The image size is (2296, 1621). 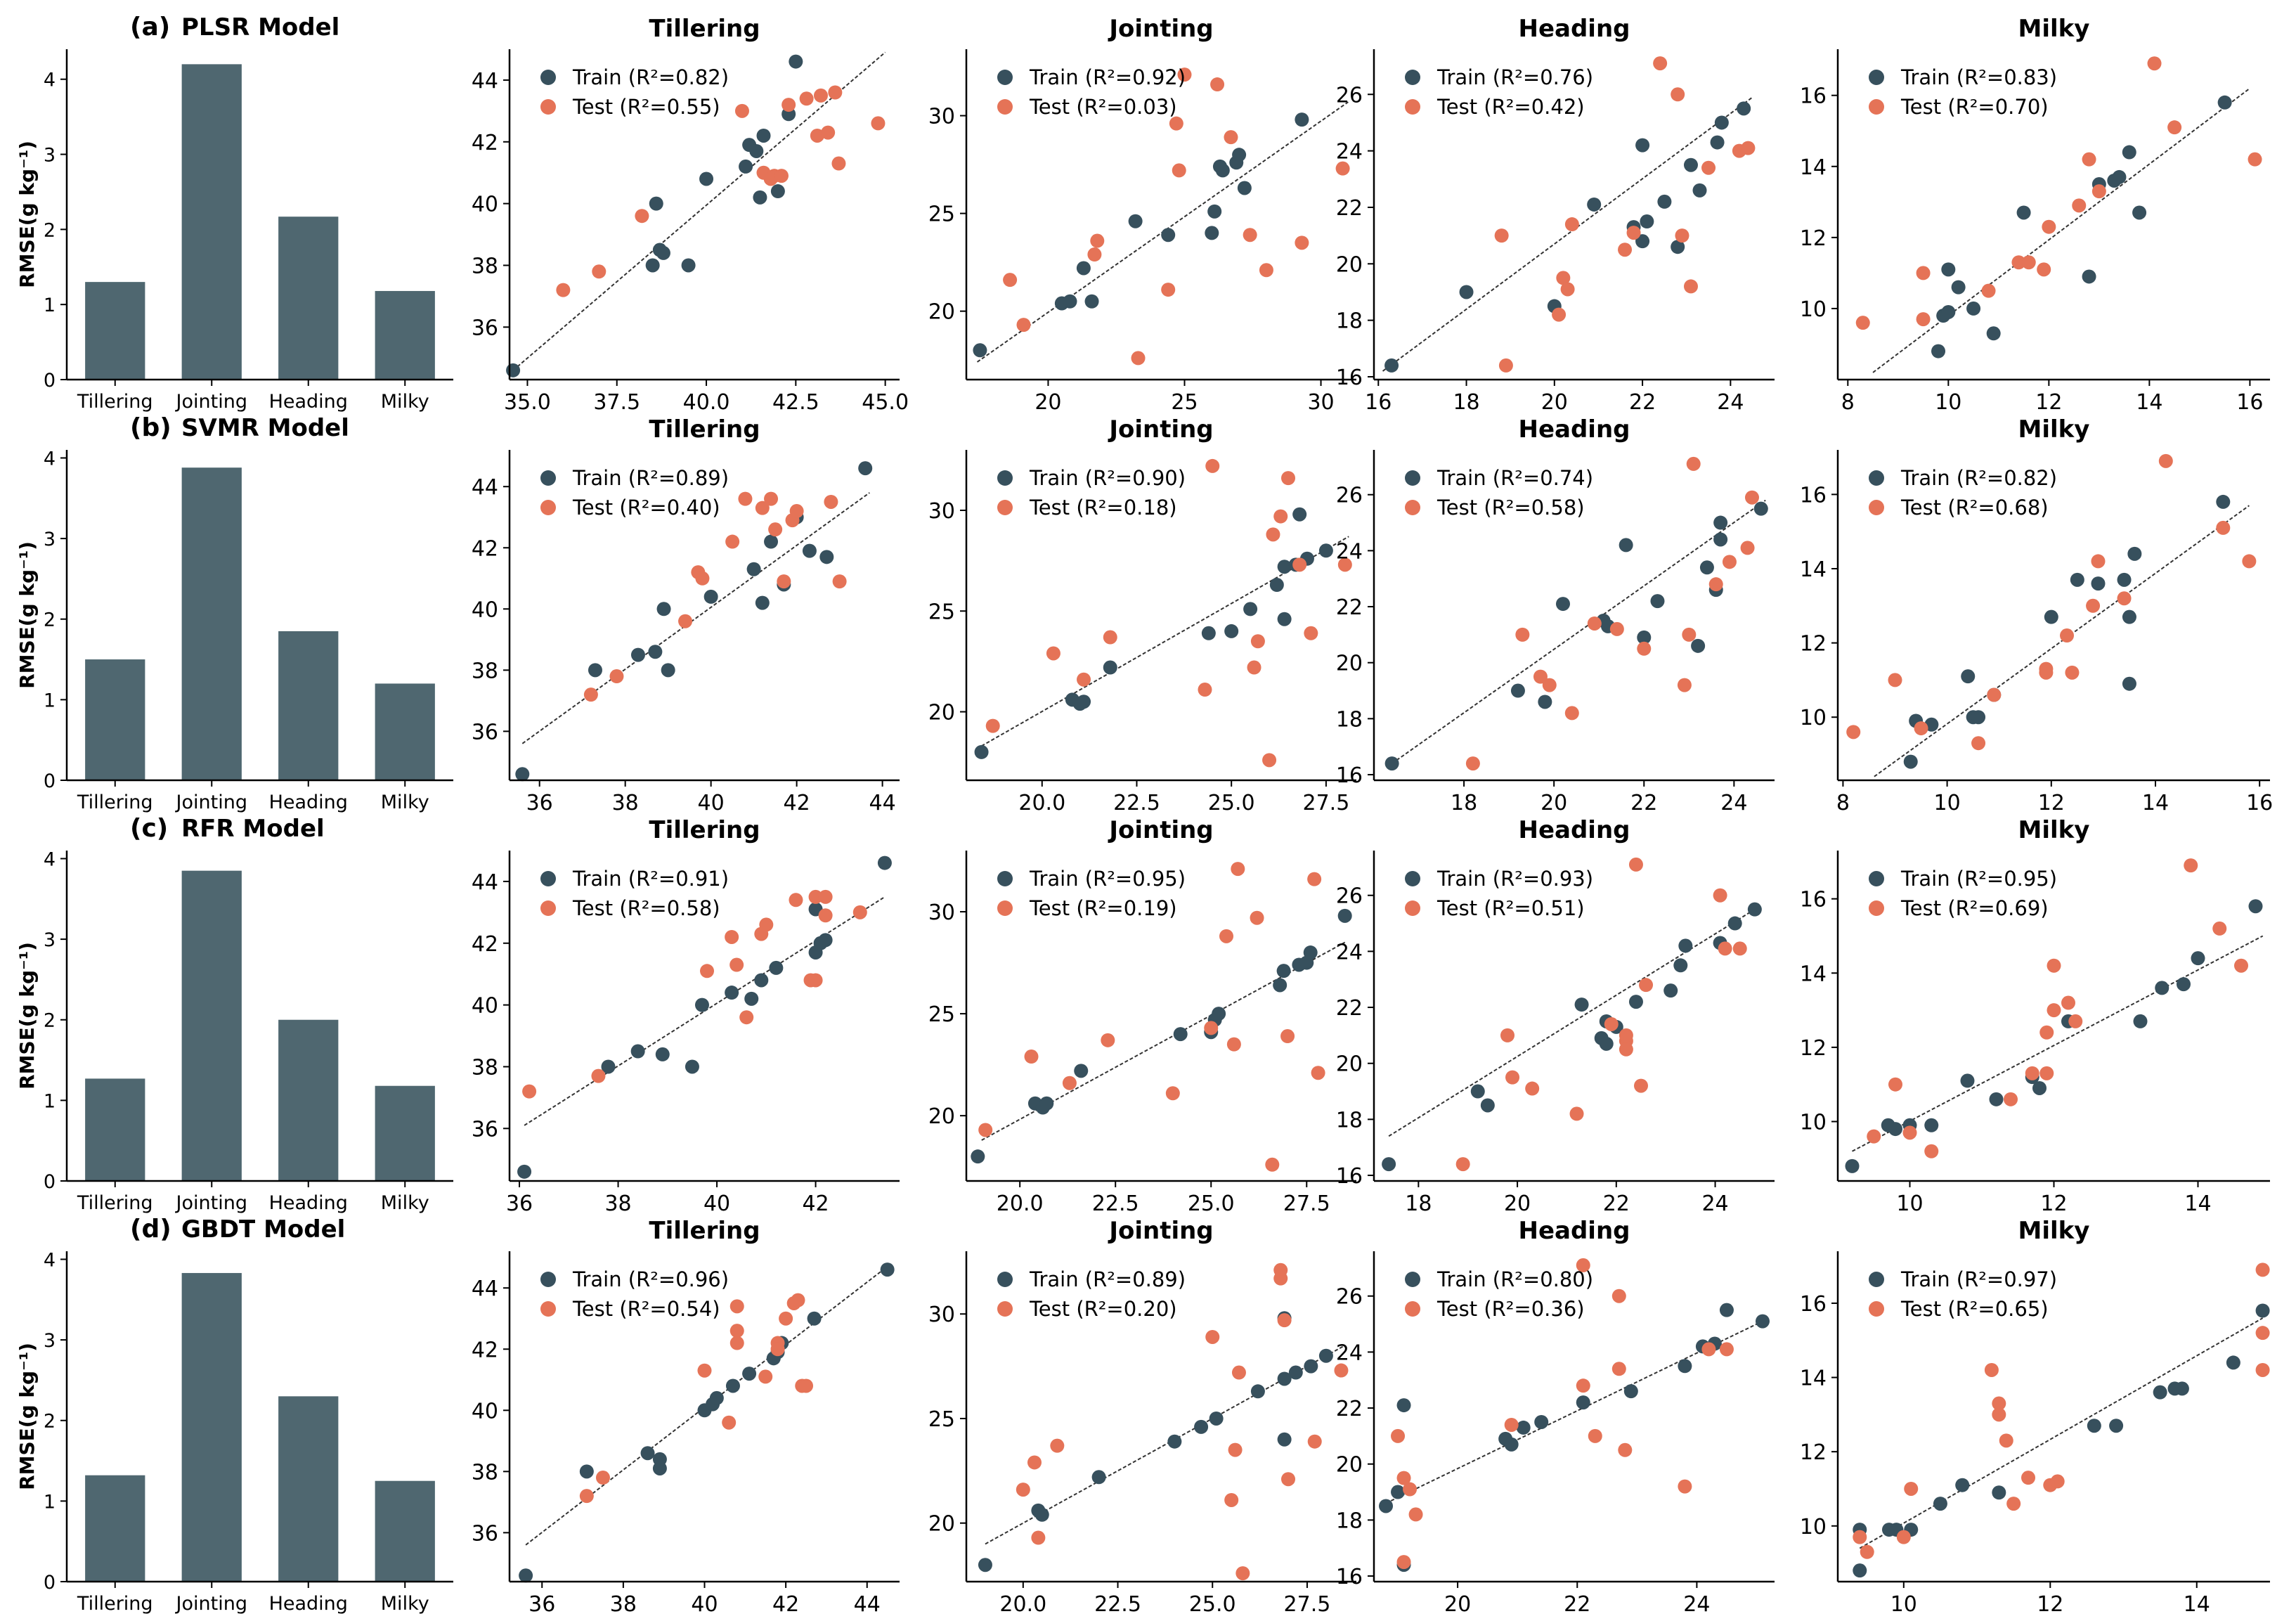 What do you see at coordinates (1698, 645) in the screenshot?
I see `scatter-svmr-heading-train-point` at bounding box center [1698, 645].